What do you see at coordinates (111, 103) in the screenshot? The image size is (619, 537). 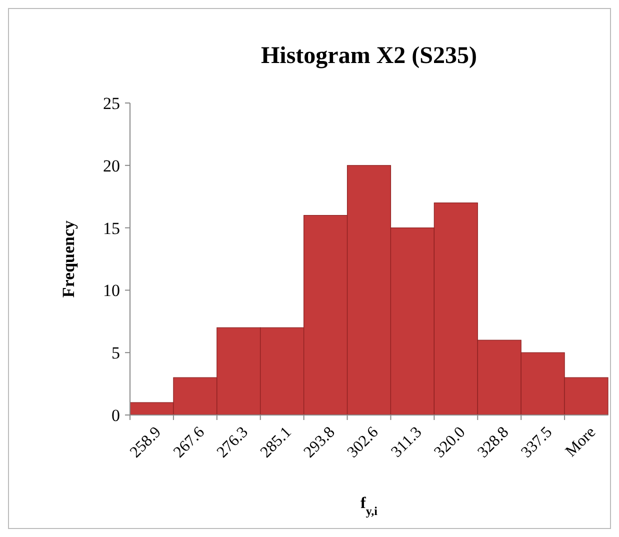 I see `y-tick-label: 25` at bounding box center [111, 103].